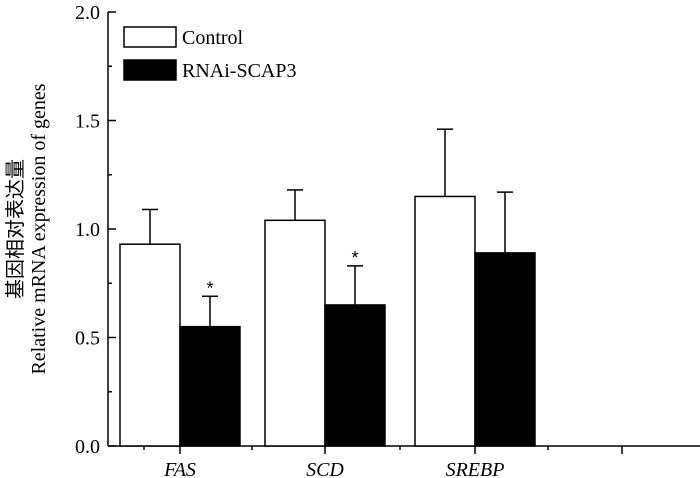 This screenshot has height=478, width=700. I want to click on legend-swatch-control, so click(150, 37).